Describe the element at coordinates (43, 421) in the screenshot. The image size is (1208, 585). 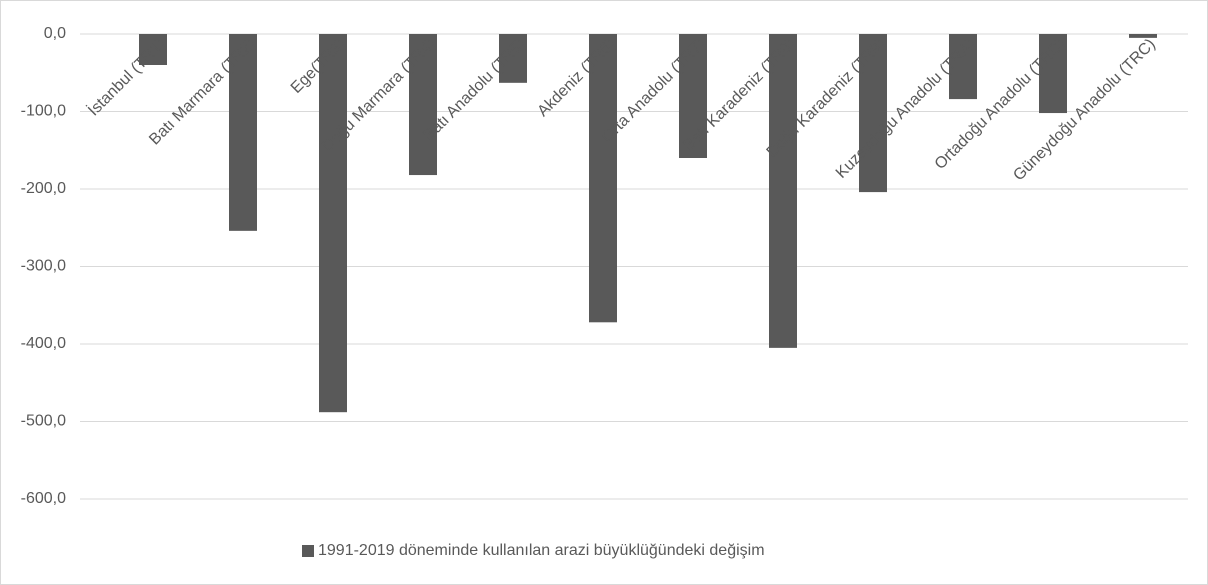
I see `y-tick-label: -500,0` at that location.